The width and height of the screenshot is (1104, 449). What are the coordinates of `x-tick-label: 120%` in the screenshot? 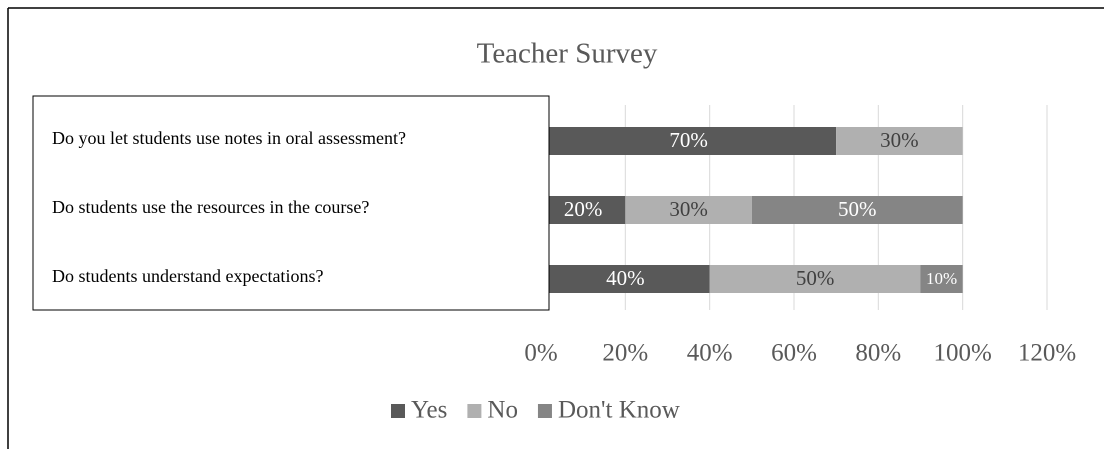 It's located at (1047, 353).